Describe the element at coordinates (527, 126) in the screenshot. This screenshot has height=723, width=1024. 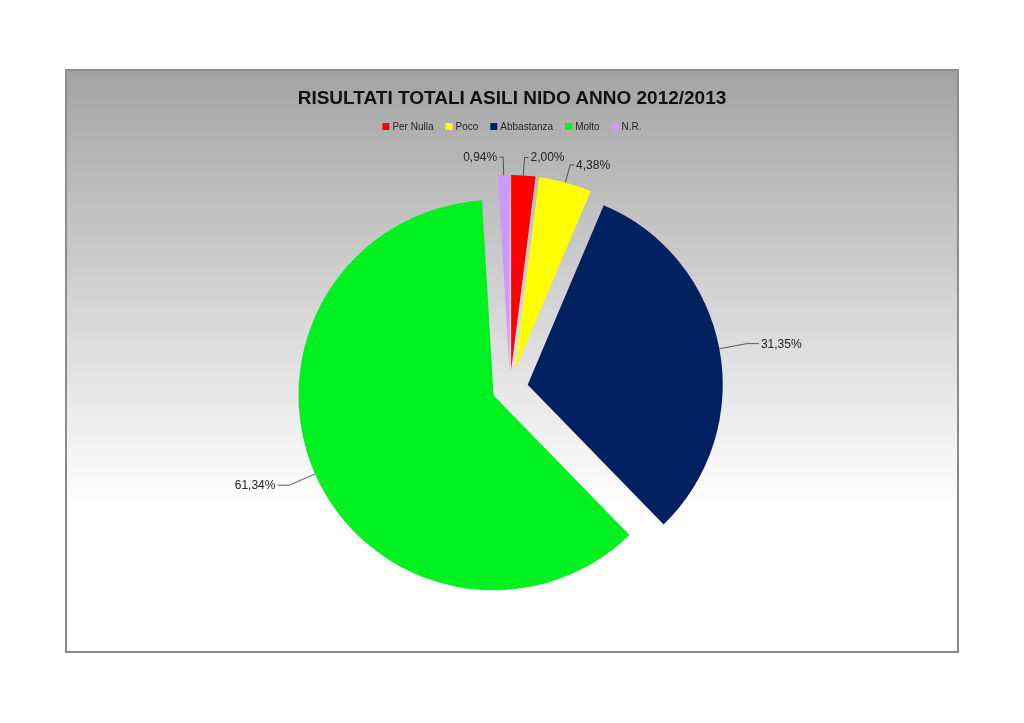
I see `legend-label: Abbastanza` at that location.